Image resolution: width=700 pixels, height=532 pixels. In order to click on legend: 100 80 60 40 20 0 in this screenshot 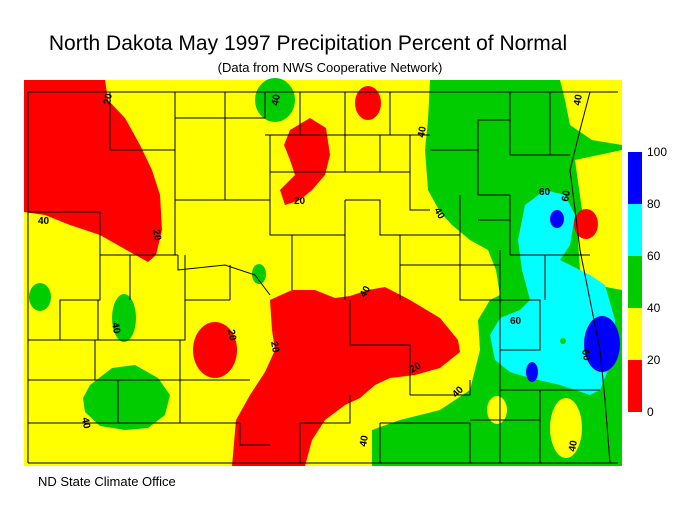, I will do `click(647, 282)`.